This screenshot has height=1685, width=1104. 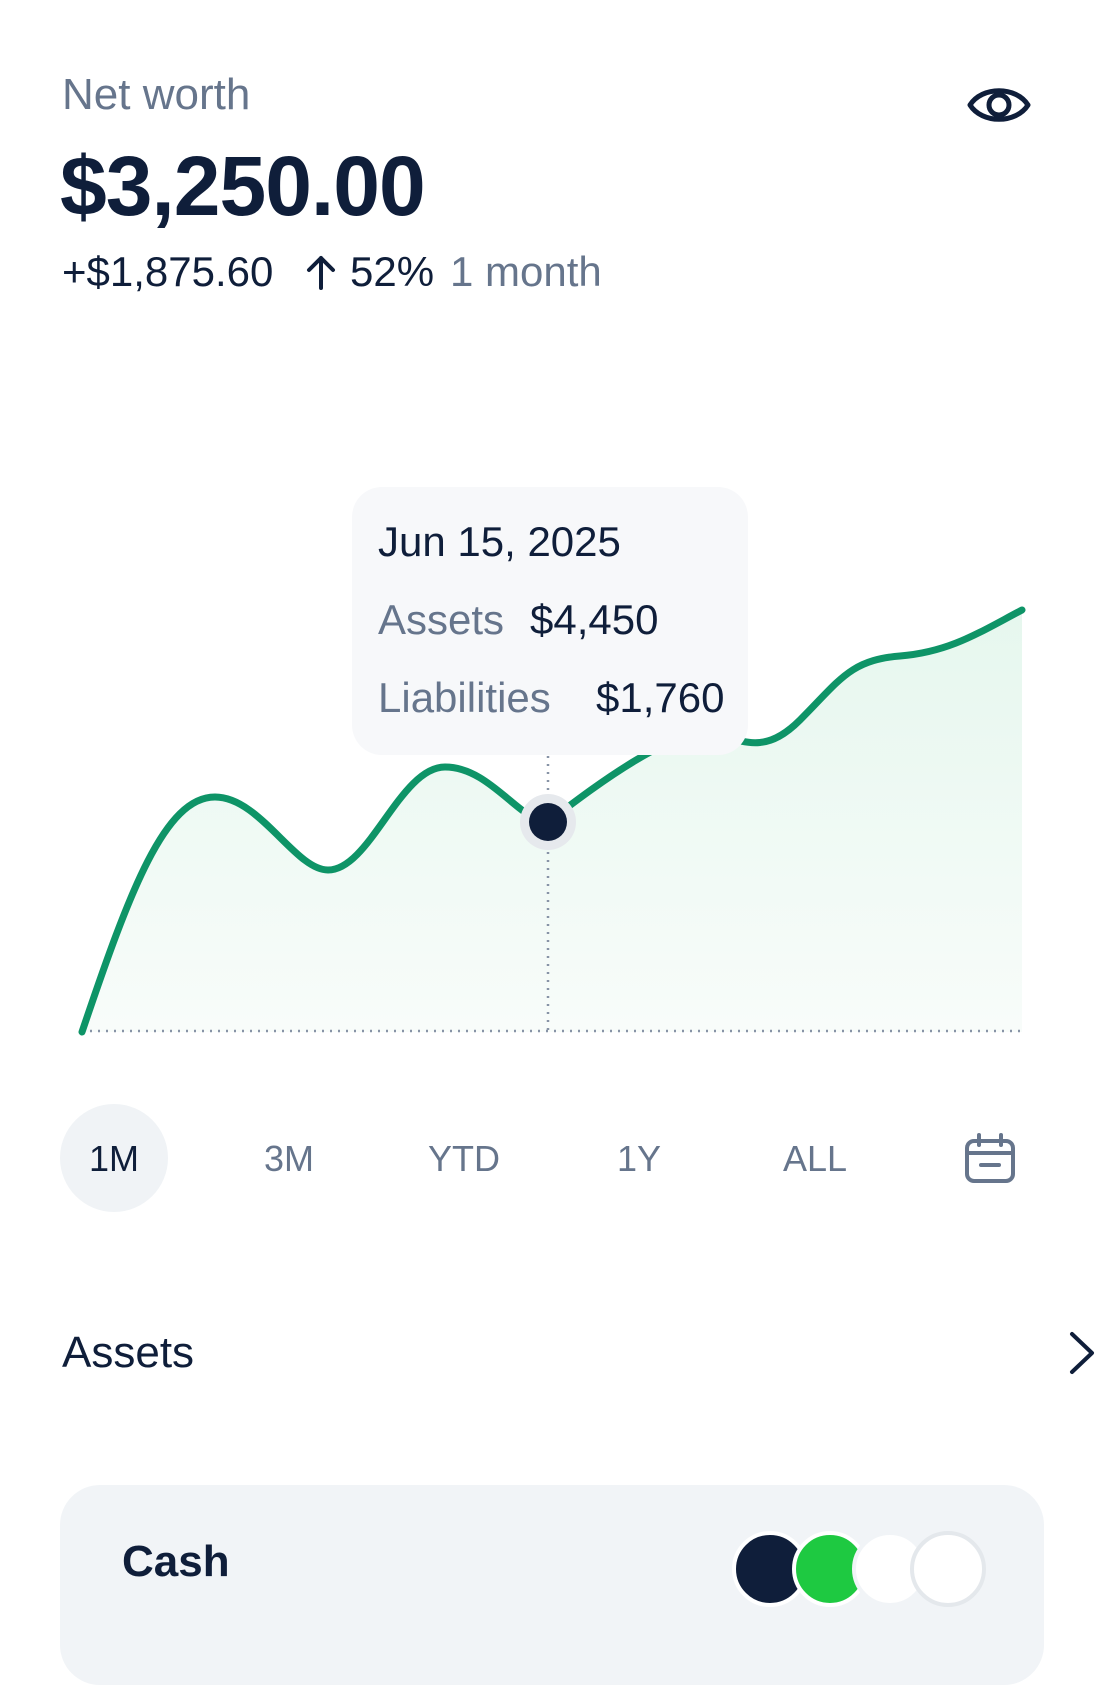 I want to click on title: Net worth, so click(x=156, y=94).